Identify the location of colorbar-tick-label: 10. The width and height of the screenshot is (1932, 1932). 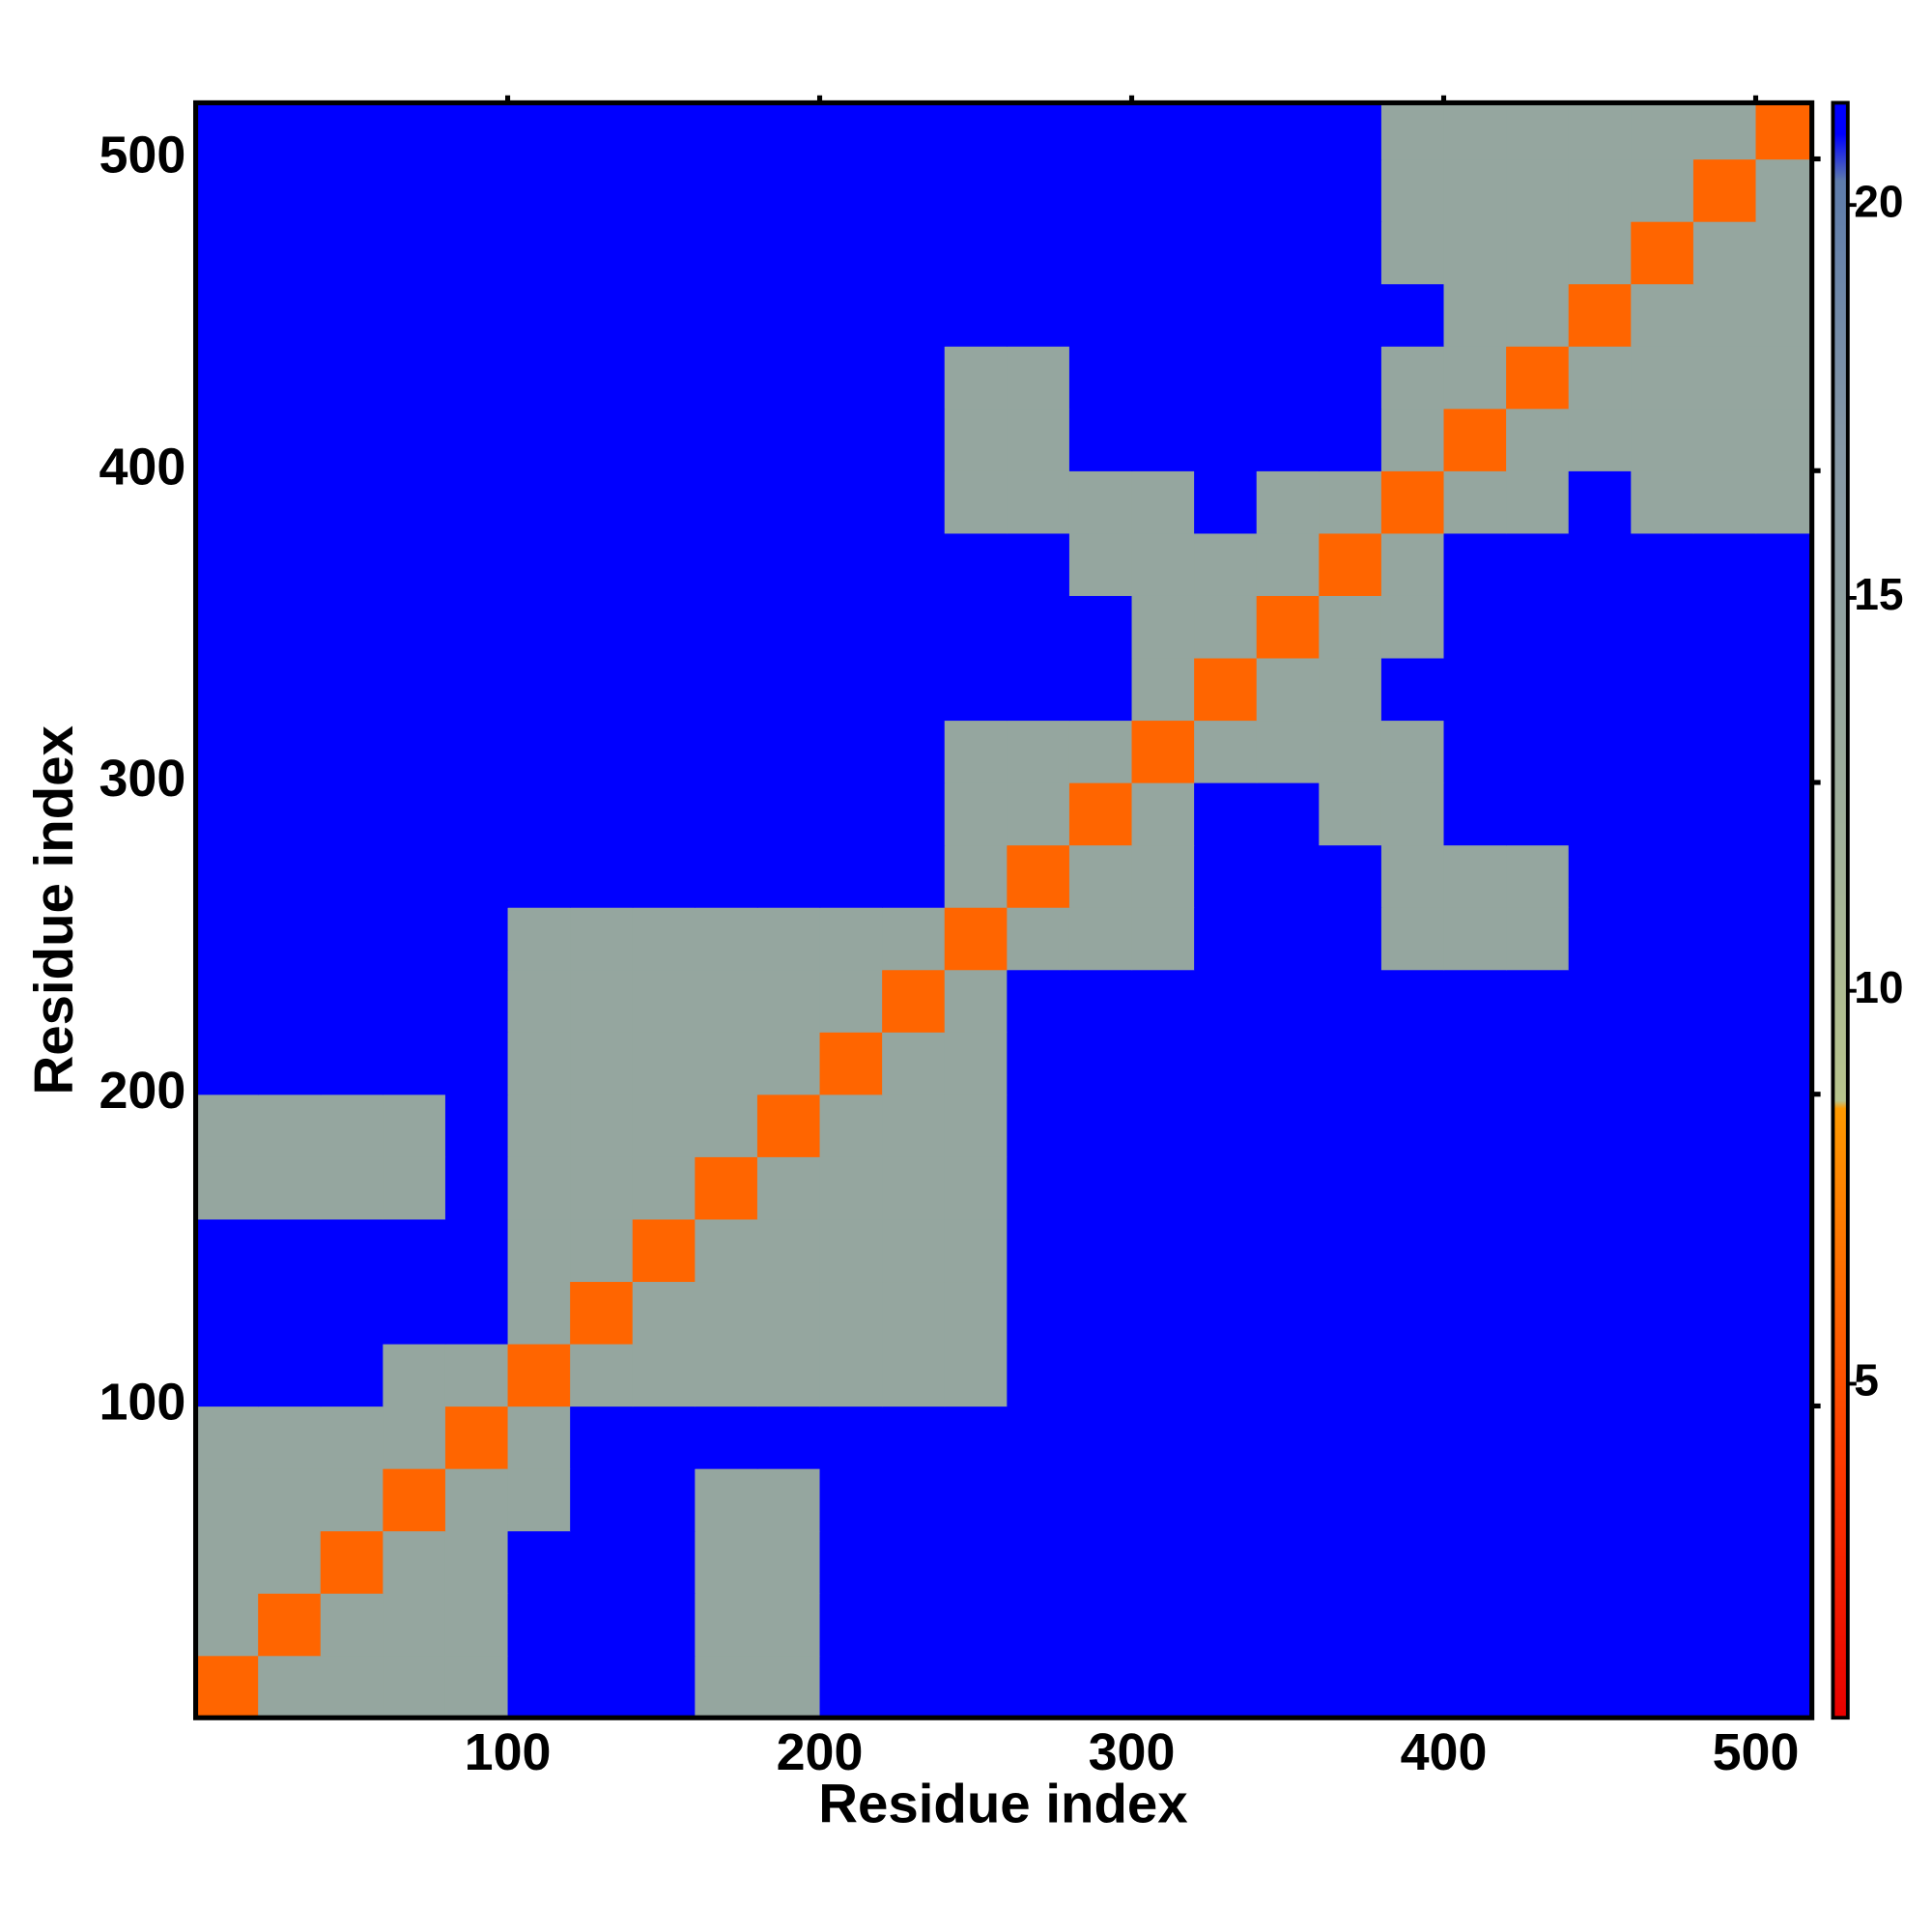
(1878, 987).